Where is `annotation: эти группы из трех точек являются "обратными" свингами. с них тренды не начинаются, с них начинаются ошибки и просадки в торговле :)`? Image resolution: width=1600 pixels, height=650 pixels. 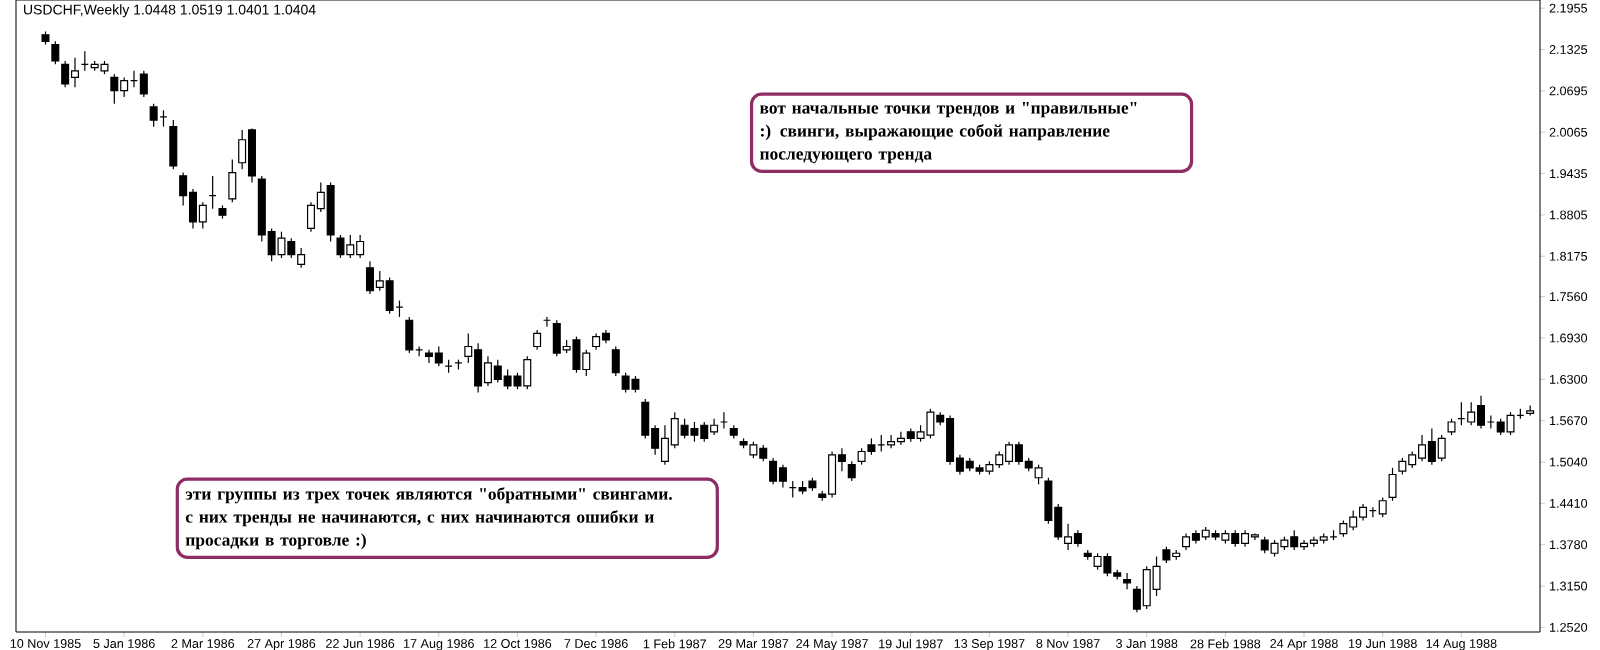
annotation: эти группы из трех точек являются "обратными" свингами. с них тренды не начинаются, с них начинаются ошибки и просадки в торговле :) is located at coordinates (428, 518).